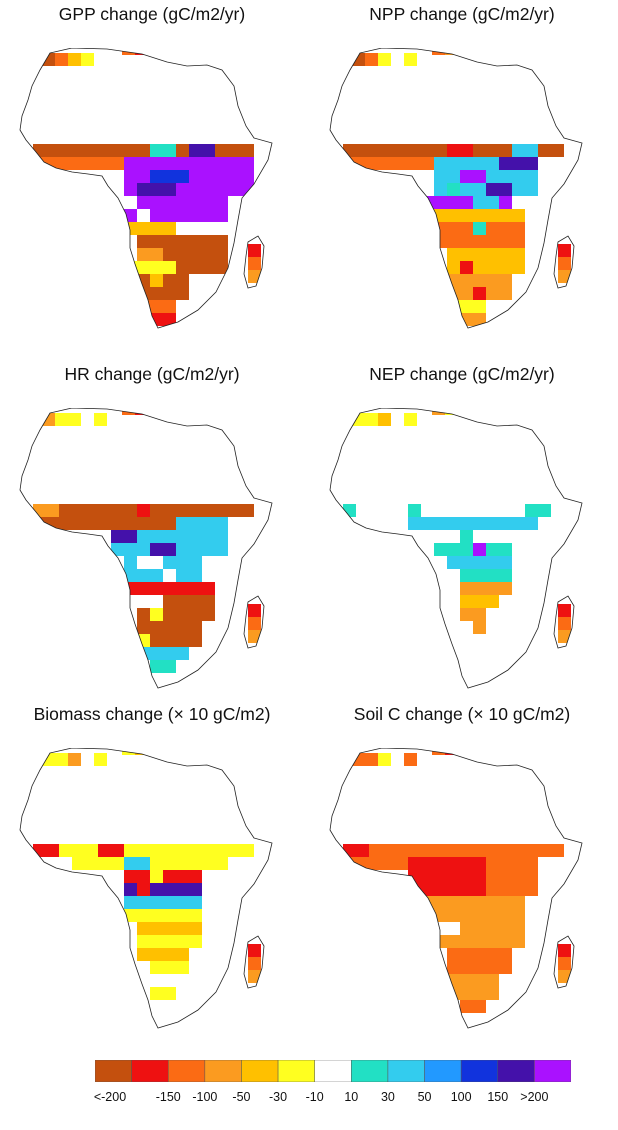 The width and height of the screenshot is (618, 1130). Describe the element at coordinates (564, 962) in the screenshot. I see `madagascar-coastline` at that location.